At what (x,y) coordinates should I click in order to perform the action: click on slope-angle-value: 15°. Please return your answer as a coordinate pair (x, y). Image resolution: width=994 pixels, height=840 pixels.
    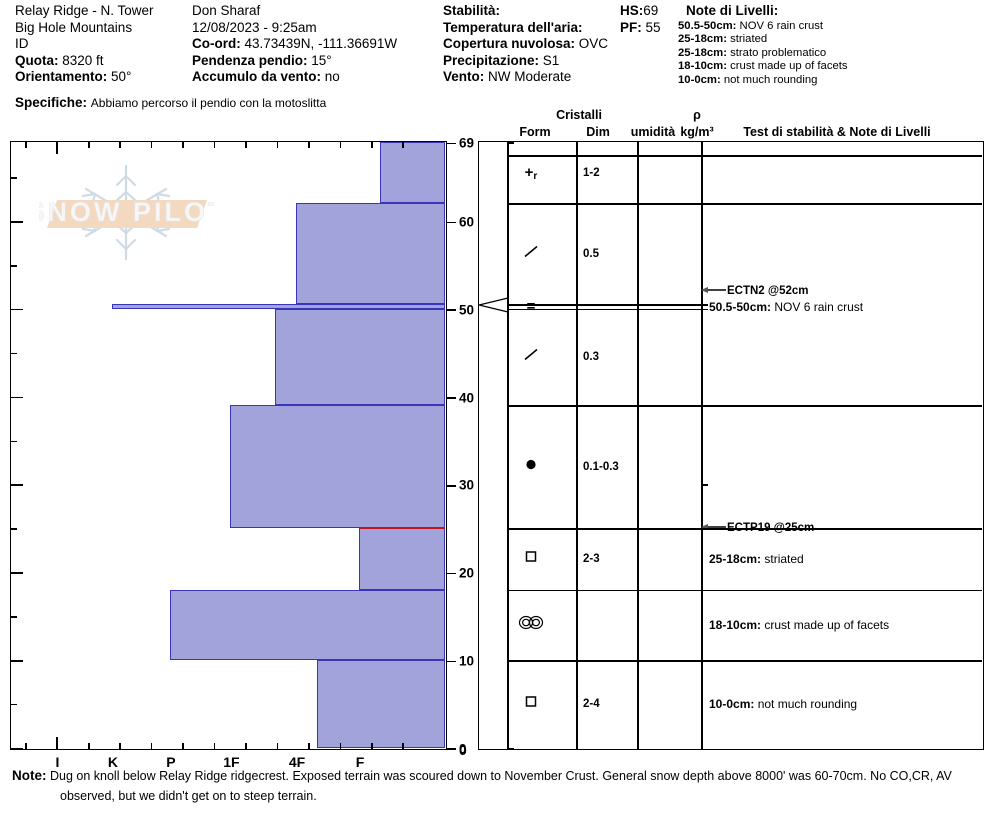
    Looking at the image, I should click on (321, 60).